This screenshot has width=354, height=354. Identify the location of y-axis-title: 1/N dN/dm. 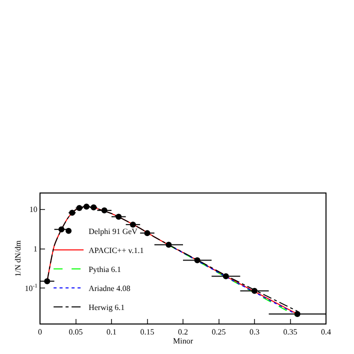
(17, 258).